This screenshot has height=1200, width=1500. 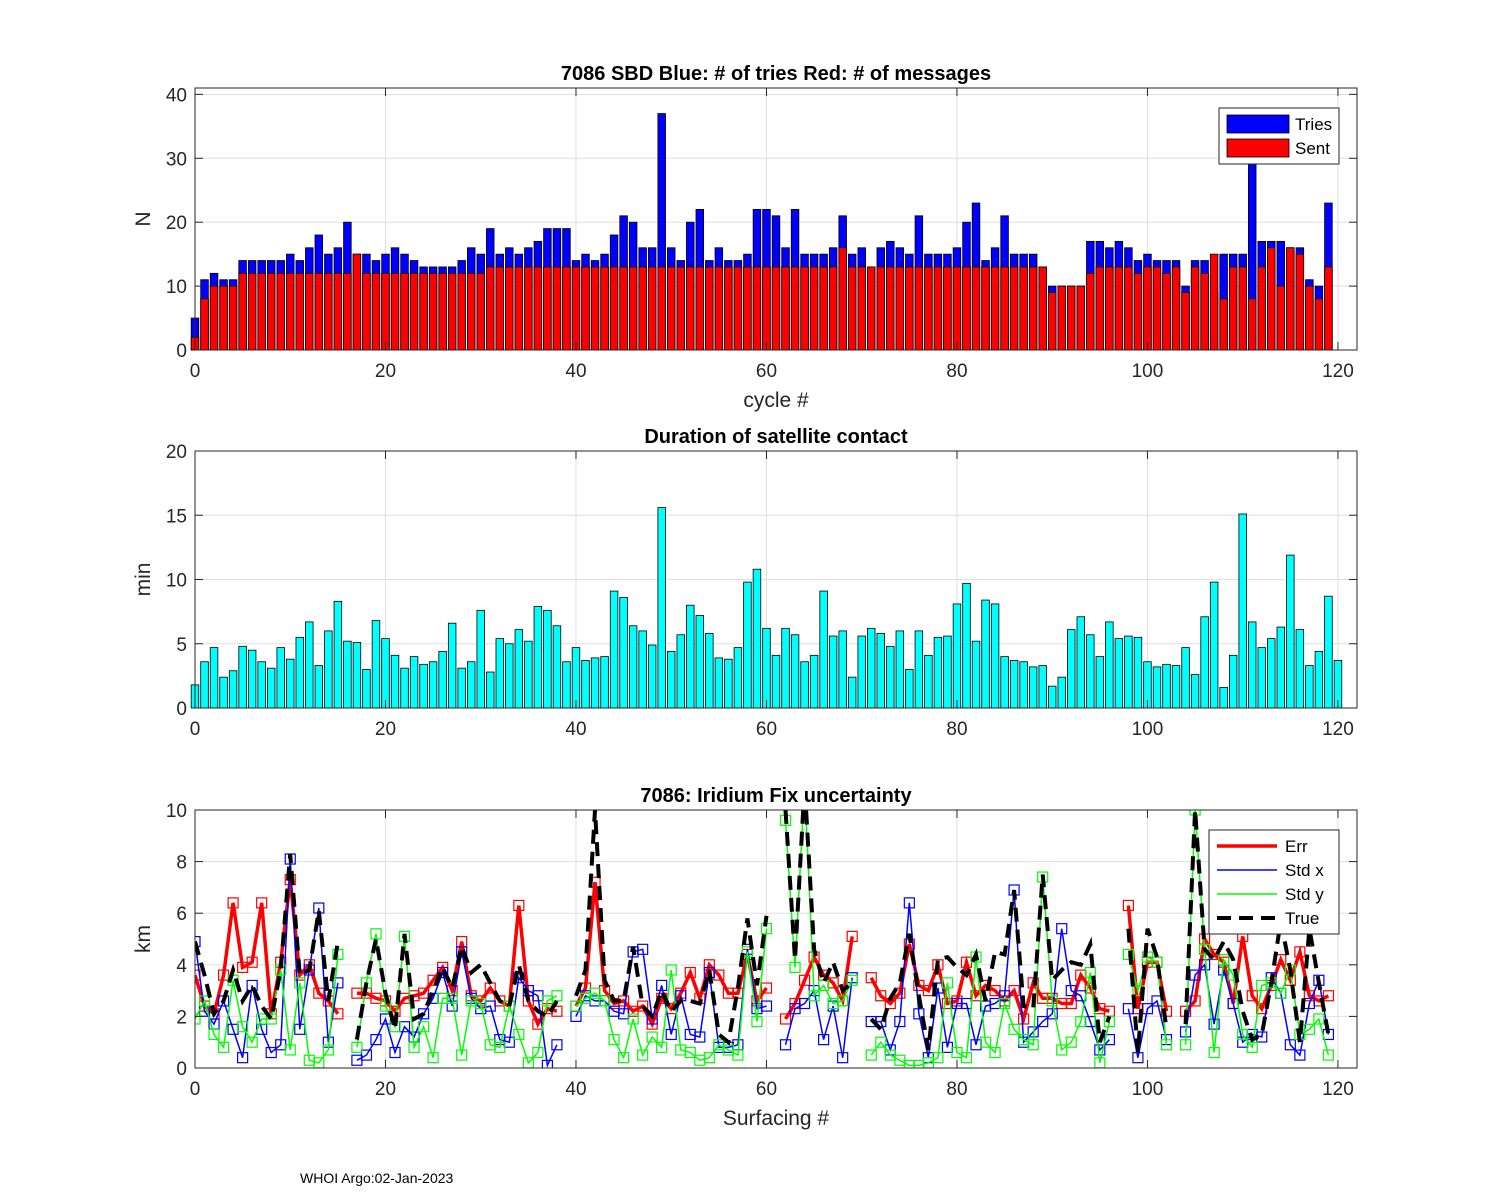 What do you see at coordinates (181, 914) in the screenshot?
I see `tick-label-y: 6` at bounding box center [181, 914].